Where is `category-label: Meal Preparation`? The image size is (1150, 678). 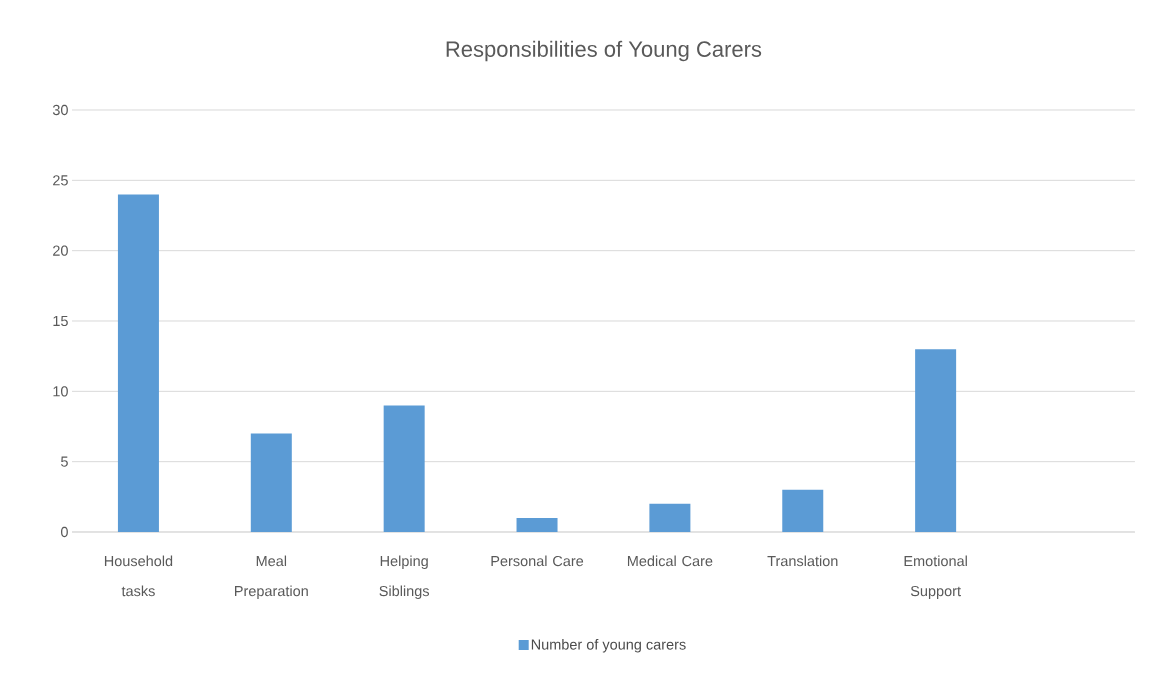
category-label: Meal Preparation is located at coordinates (271, 577).